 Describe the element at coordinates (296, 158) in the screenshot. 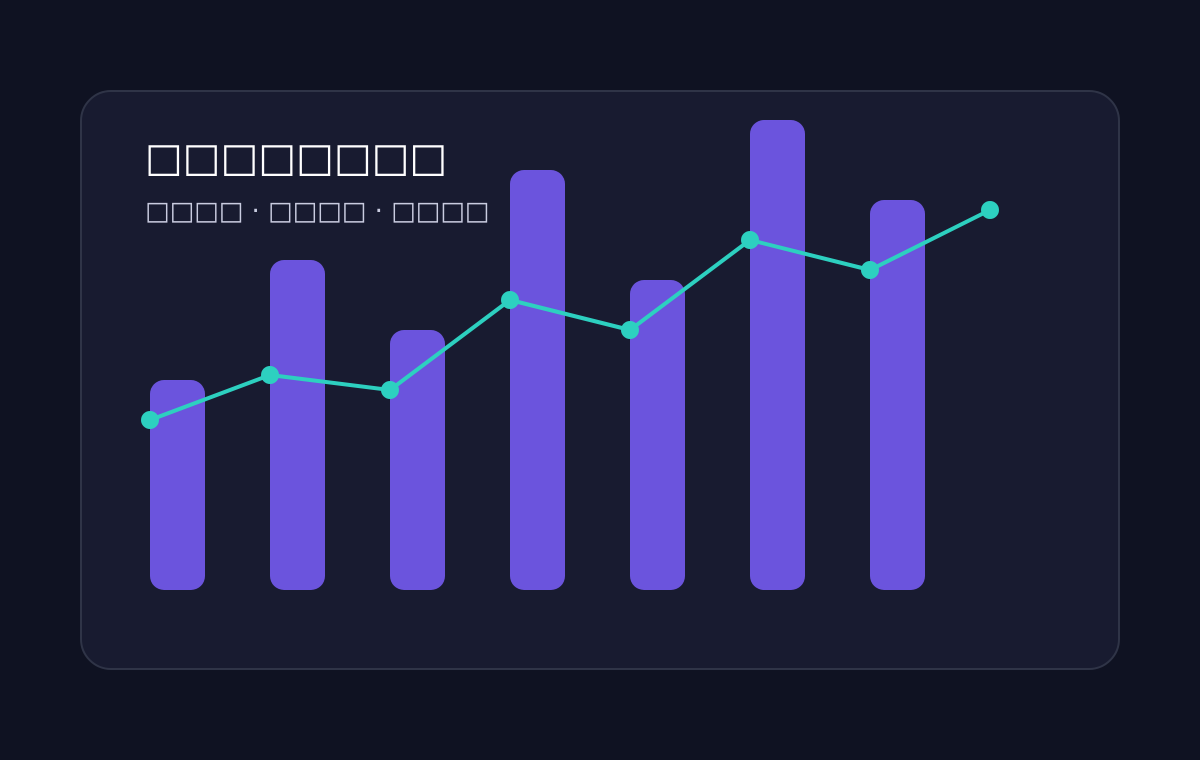

I see `chart-title: □□□□□□□□` at that location.